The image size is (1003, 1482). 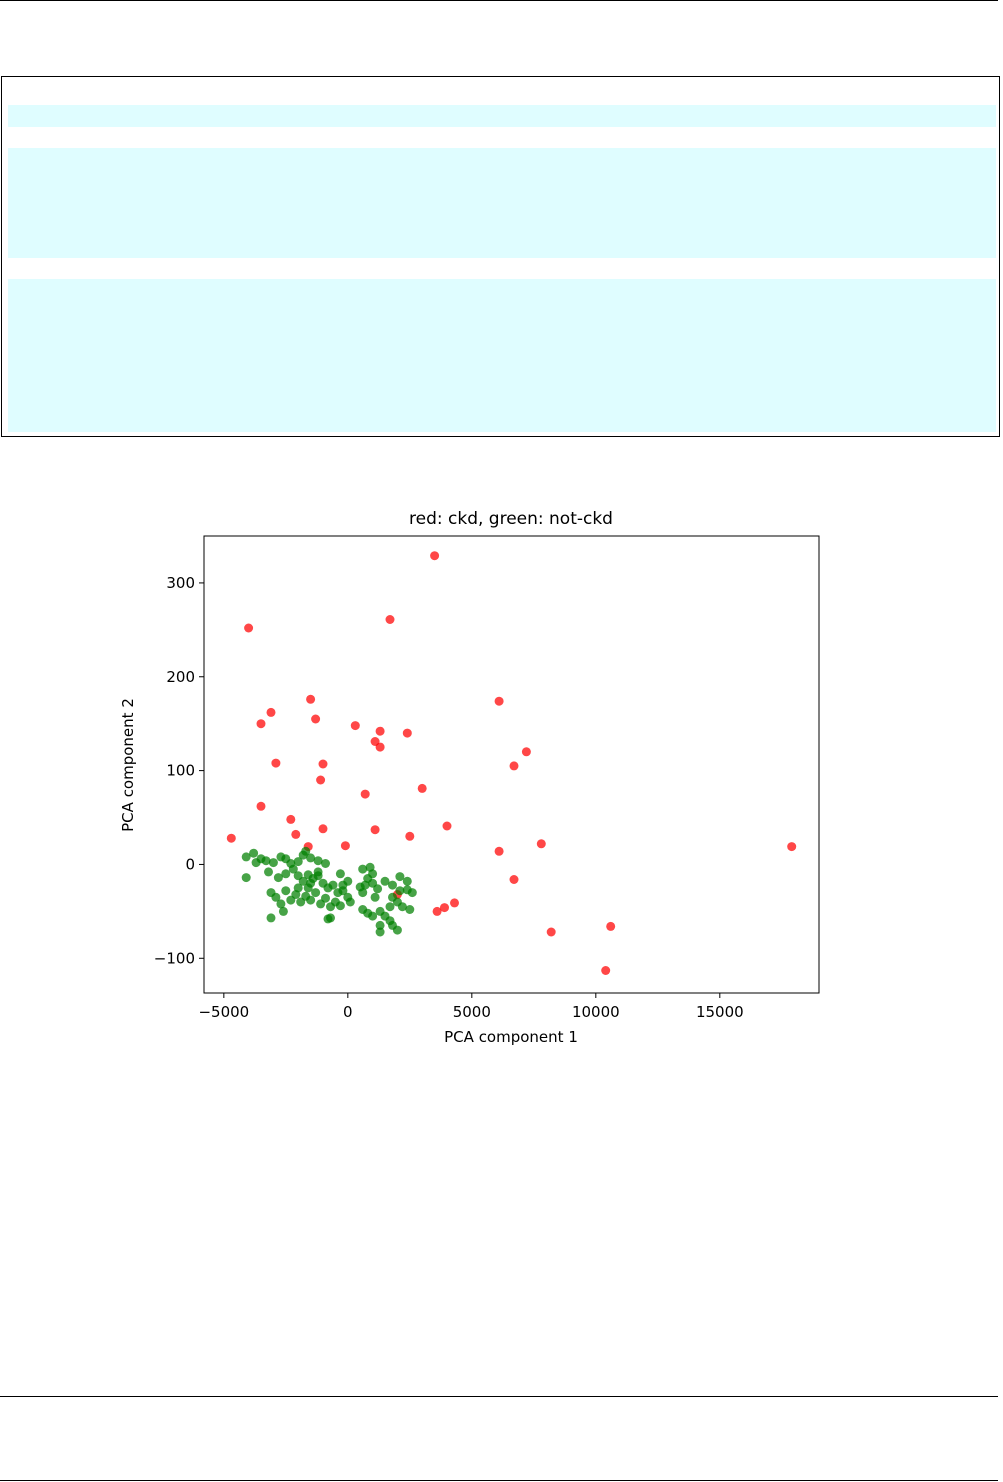 I want to click on x-tick-label: 5000, so click(x=472, y=1012).